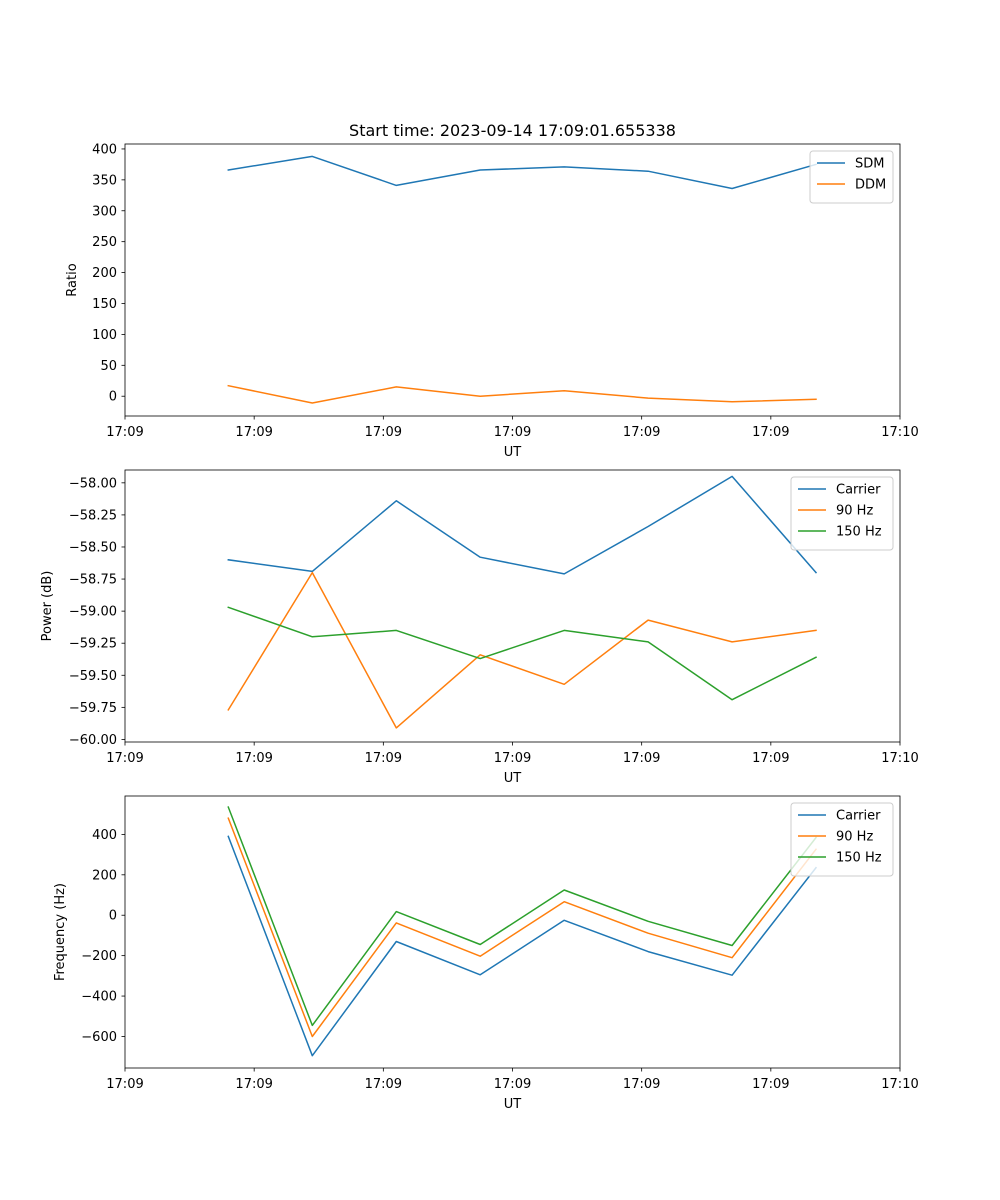 The image size is (1000, 1200). What do you see at coordinates (104, 335) in the screenshot?
I see `y-tick-label: 100` at bounding box center [104, 335].